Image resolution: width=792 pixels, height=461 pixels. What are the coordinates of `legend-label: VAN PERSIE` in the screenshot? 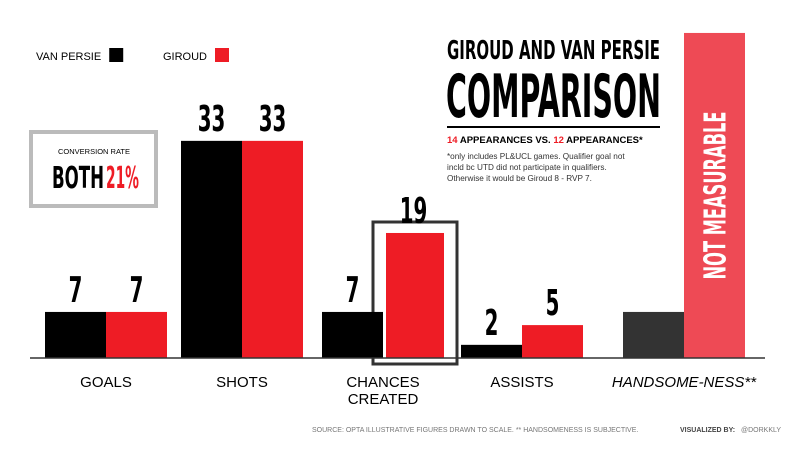 It's located at (68, 57).